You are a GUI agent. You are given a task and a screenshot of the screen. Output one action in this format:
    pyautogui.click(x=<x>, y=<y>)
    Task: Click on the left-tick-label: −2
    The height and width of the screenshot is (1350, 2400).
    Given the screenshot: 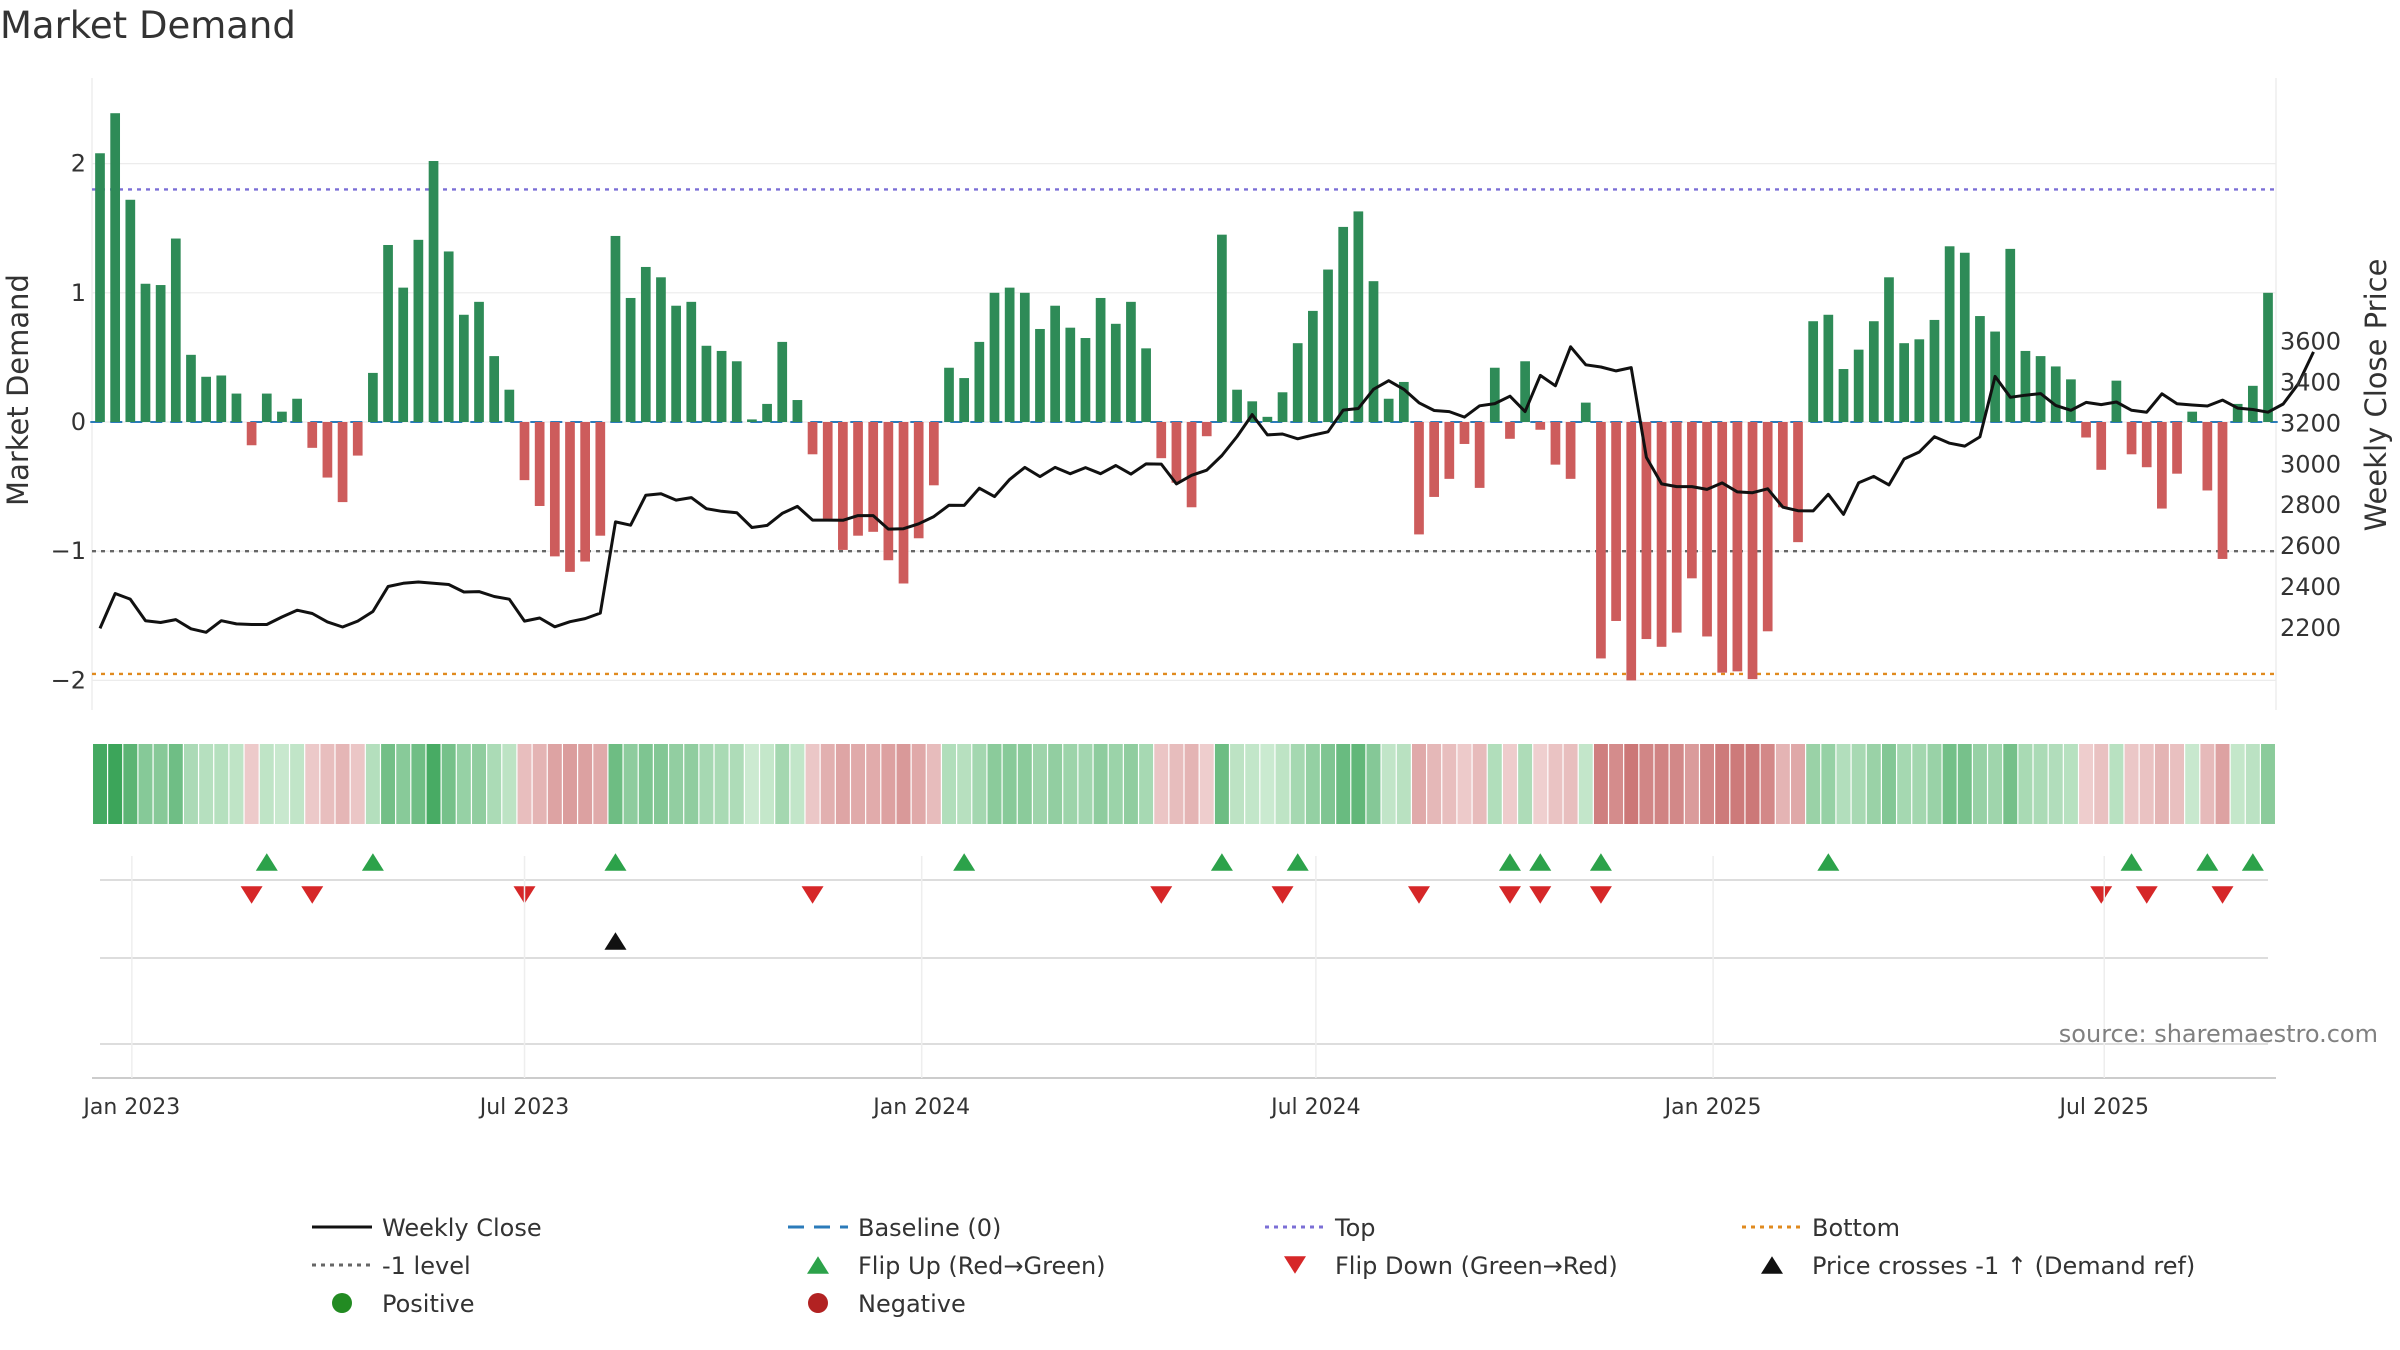 What is the action you would take?
    pyautogui.click(x=68, y=680)
    